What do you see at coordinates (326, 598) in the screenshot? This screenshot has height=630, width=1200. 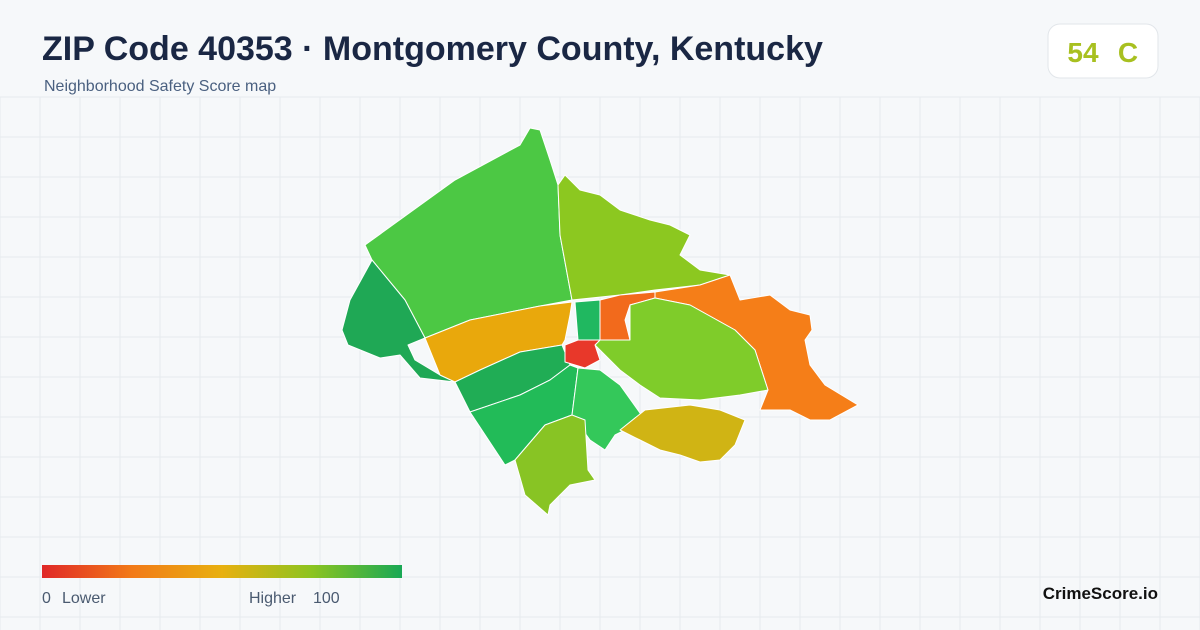 I see `legend-max: 100` at bounding box center [326, 598].